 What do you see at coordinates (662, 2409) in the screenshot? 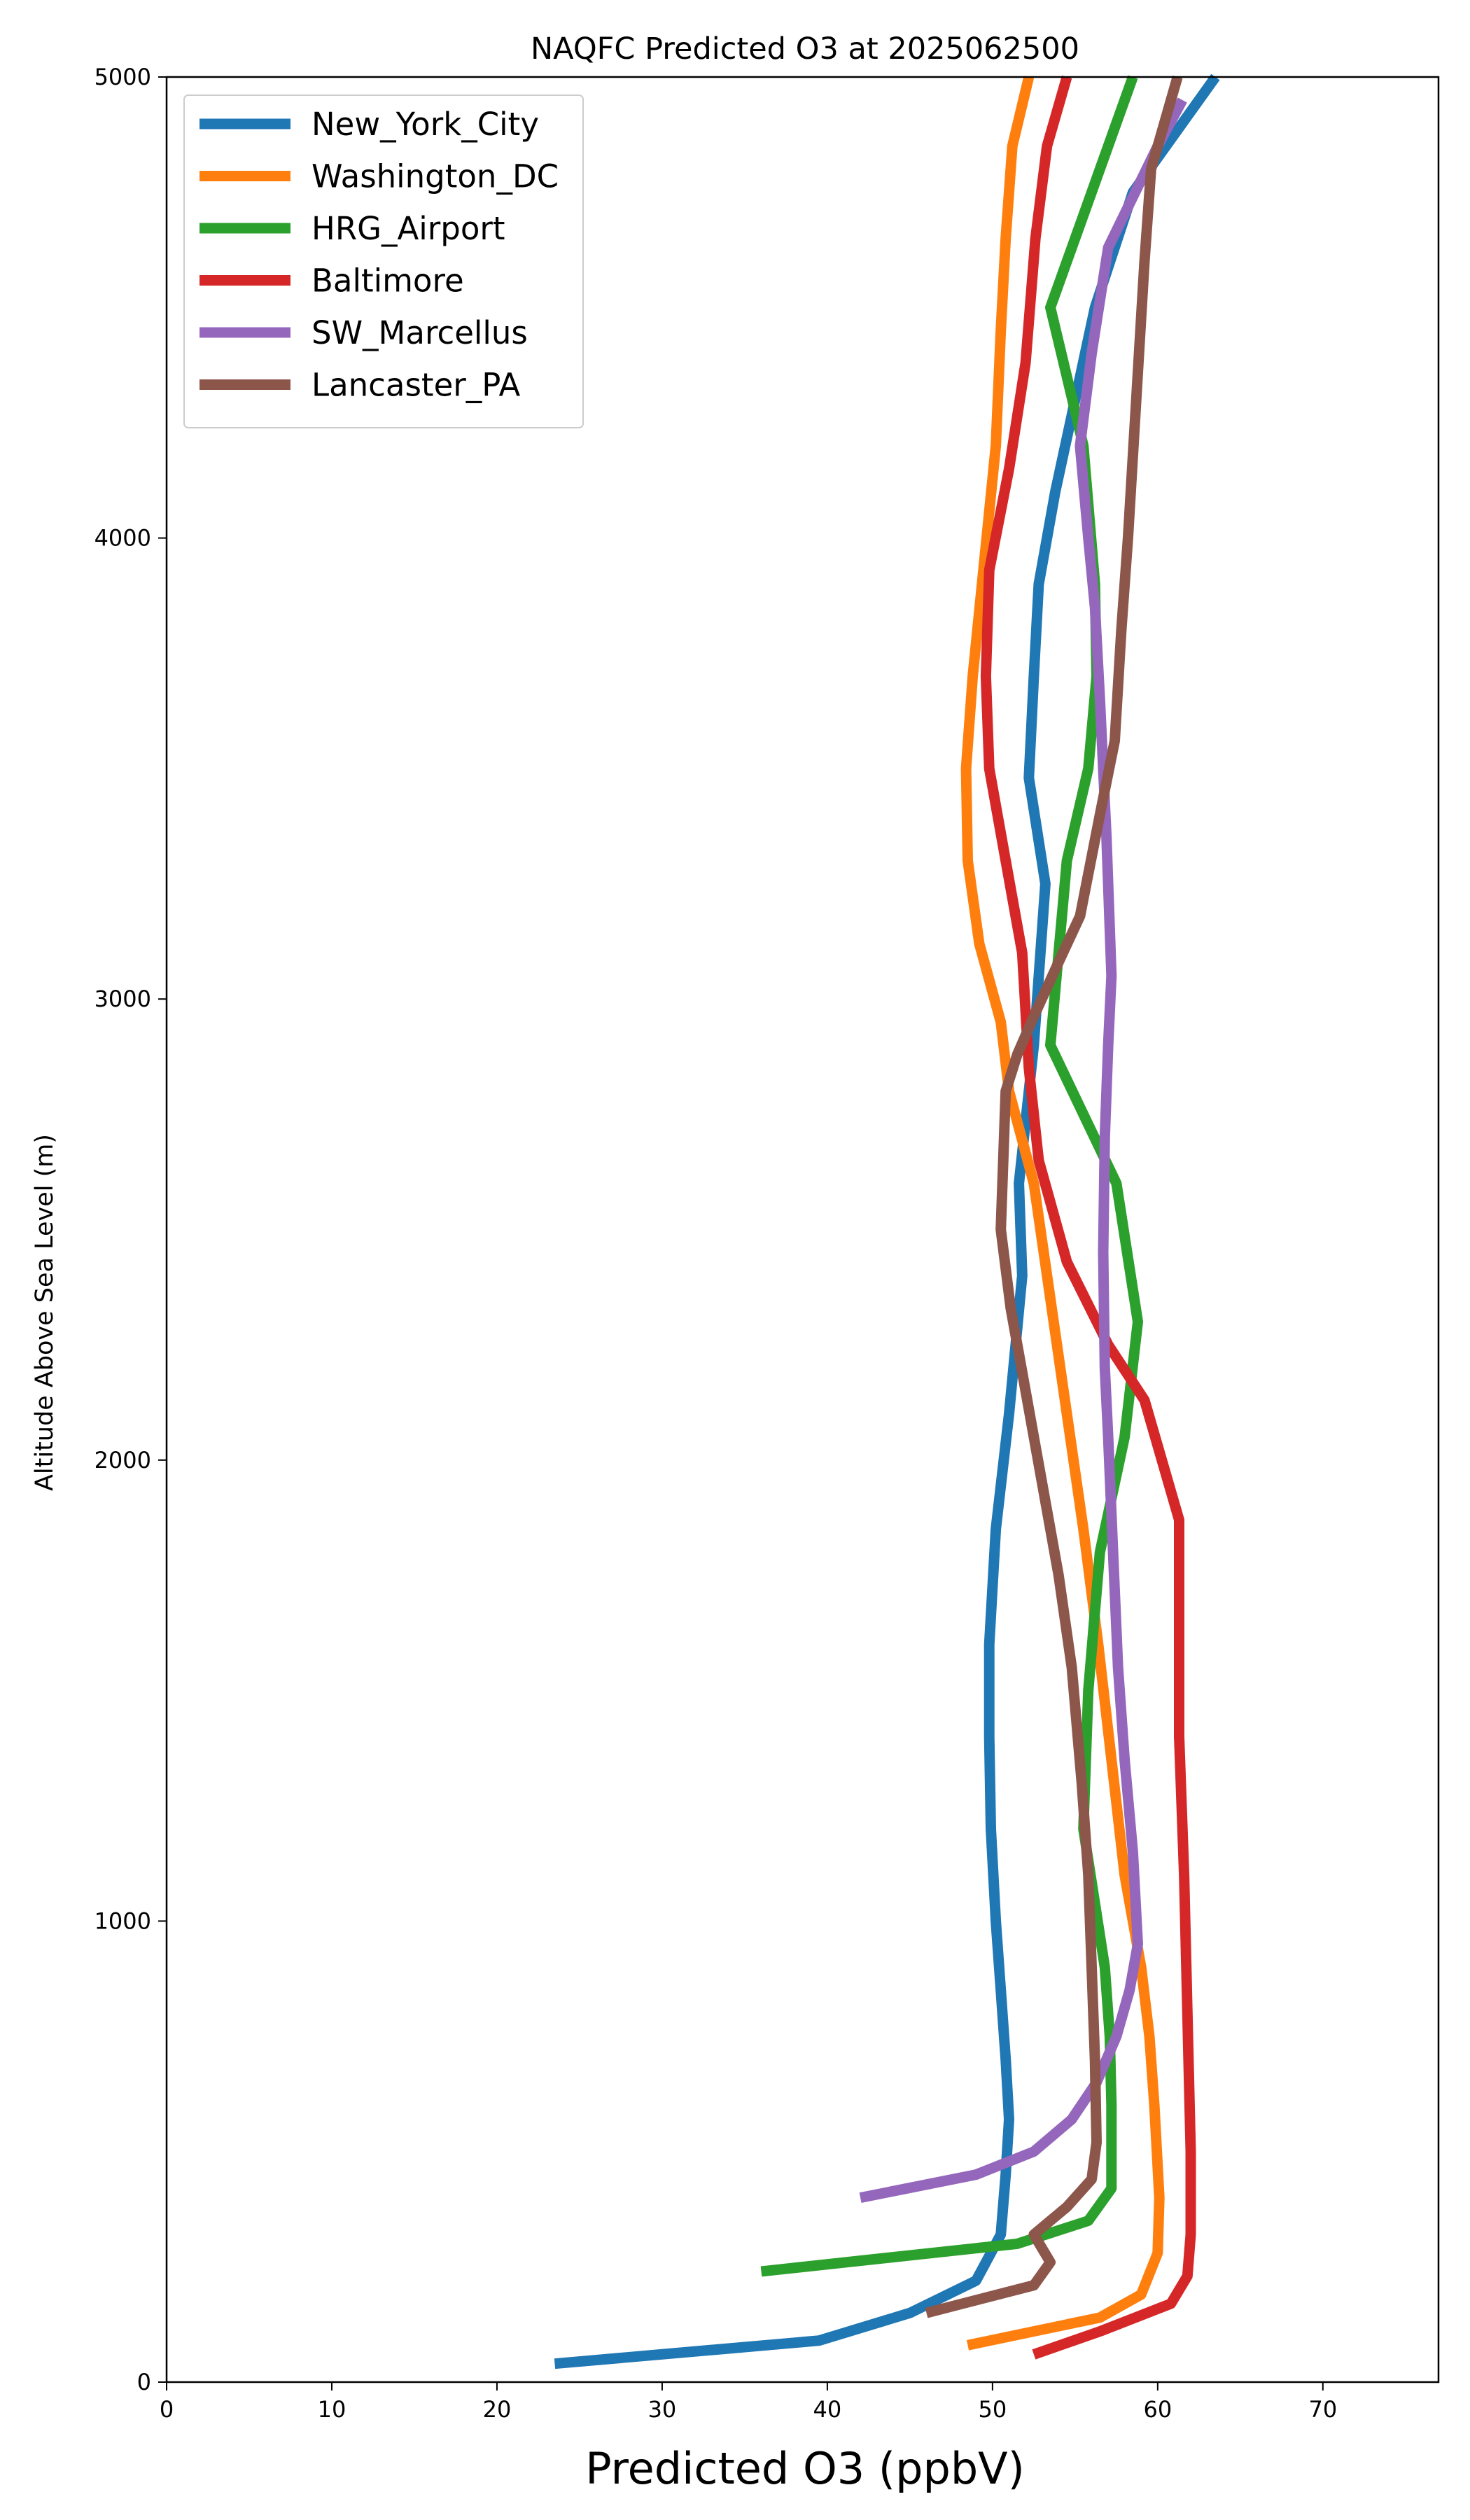
I see `x-tick-label: 30` at bounding box center [662, 2409].